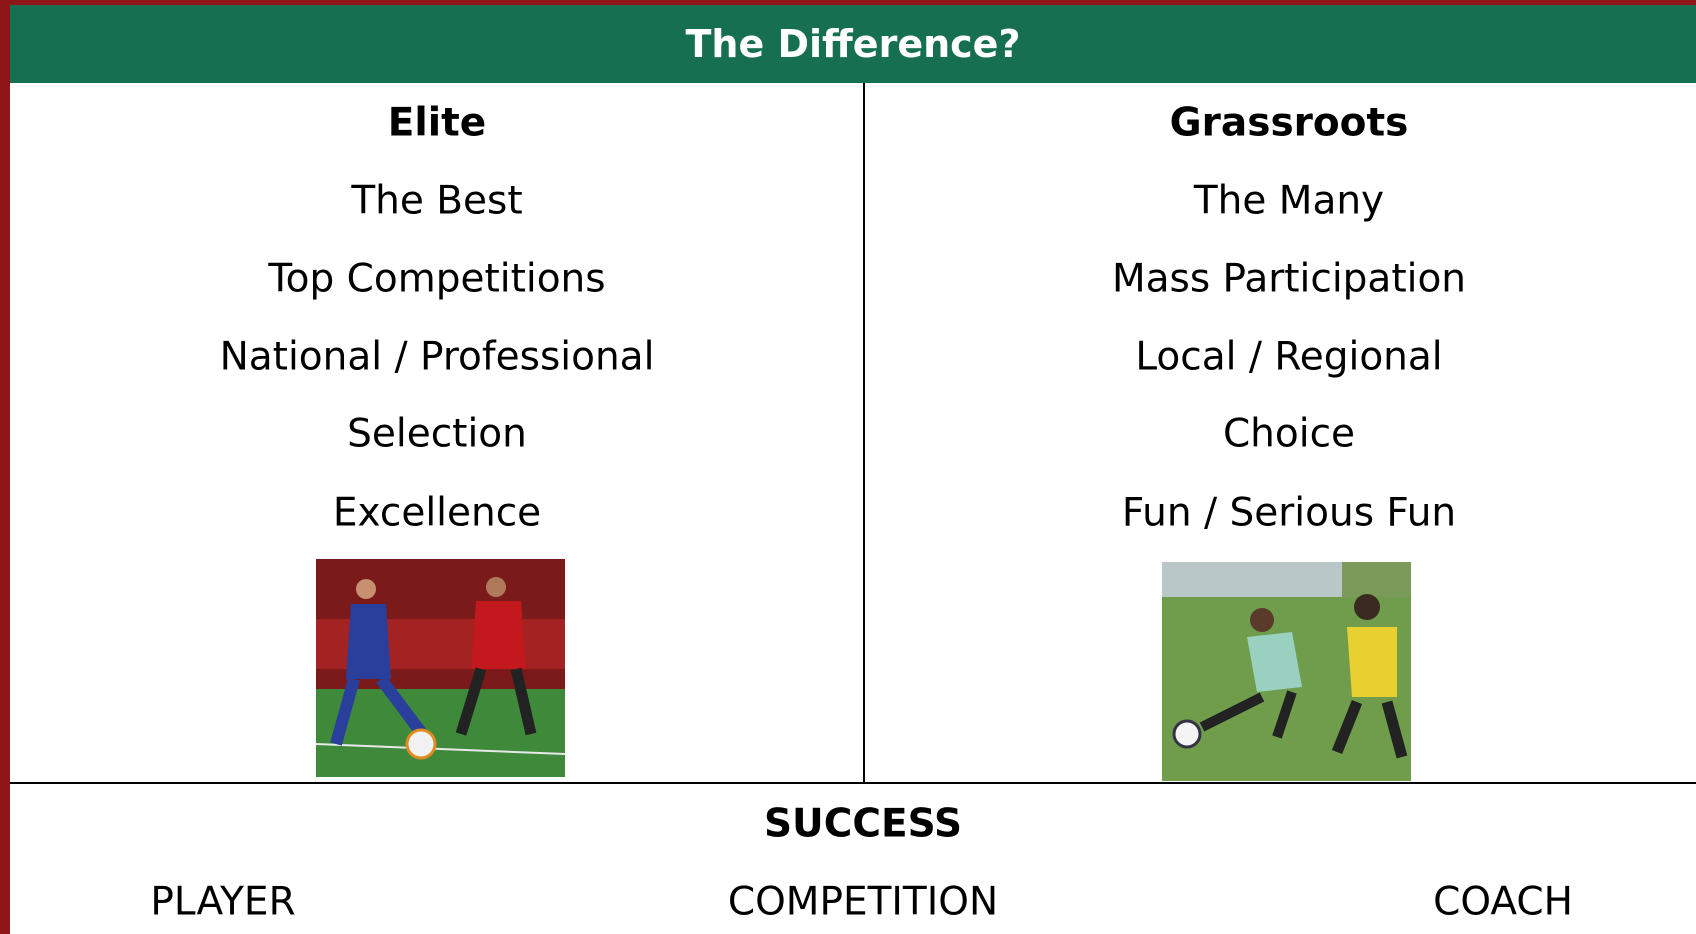  What do you see at coordinates (437, 513) in the screenshot?
I see `column-item: Excellence` at bounding box center [437, 513].